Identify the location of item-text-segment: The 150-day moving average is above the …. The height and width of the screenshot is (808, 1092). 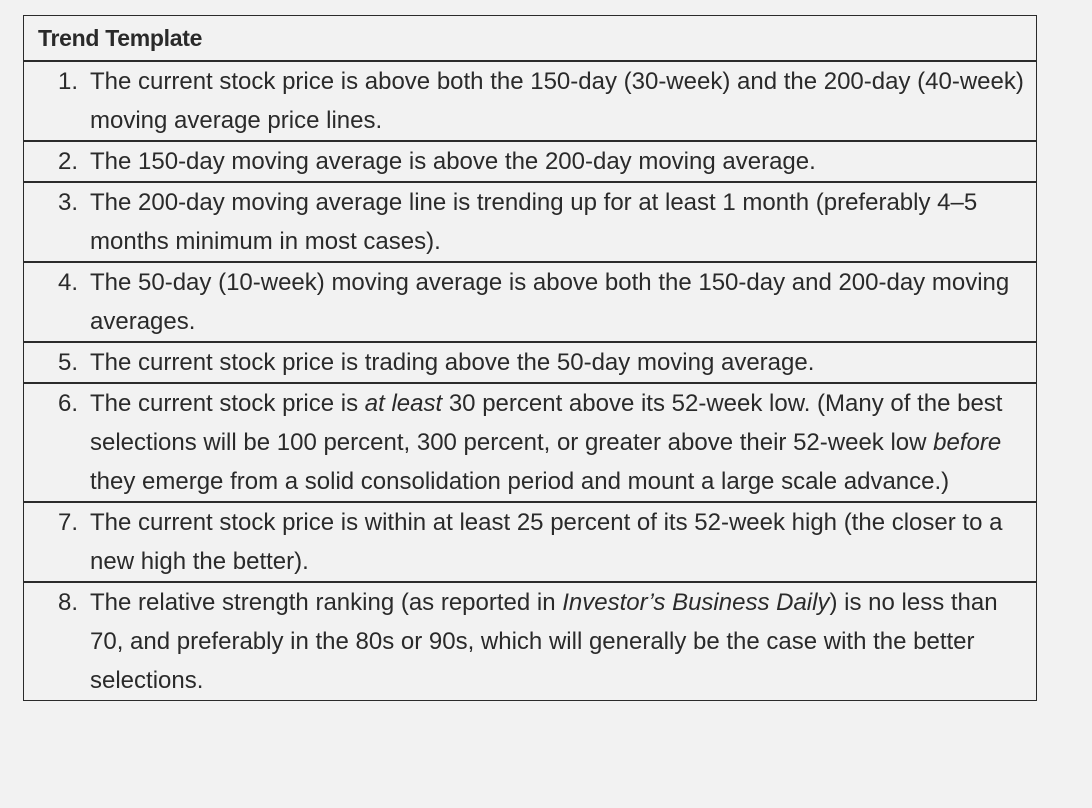
(453, 161).